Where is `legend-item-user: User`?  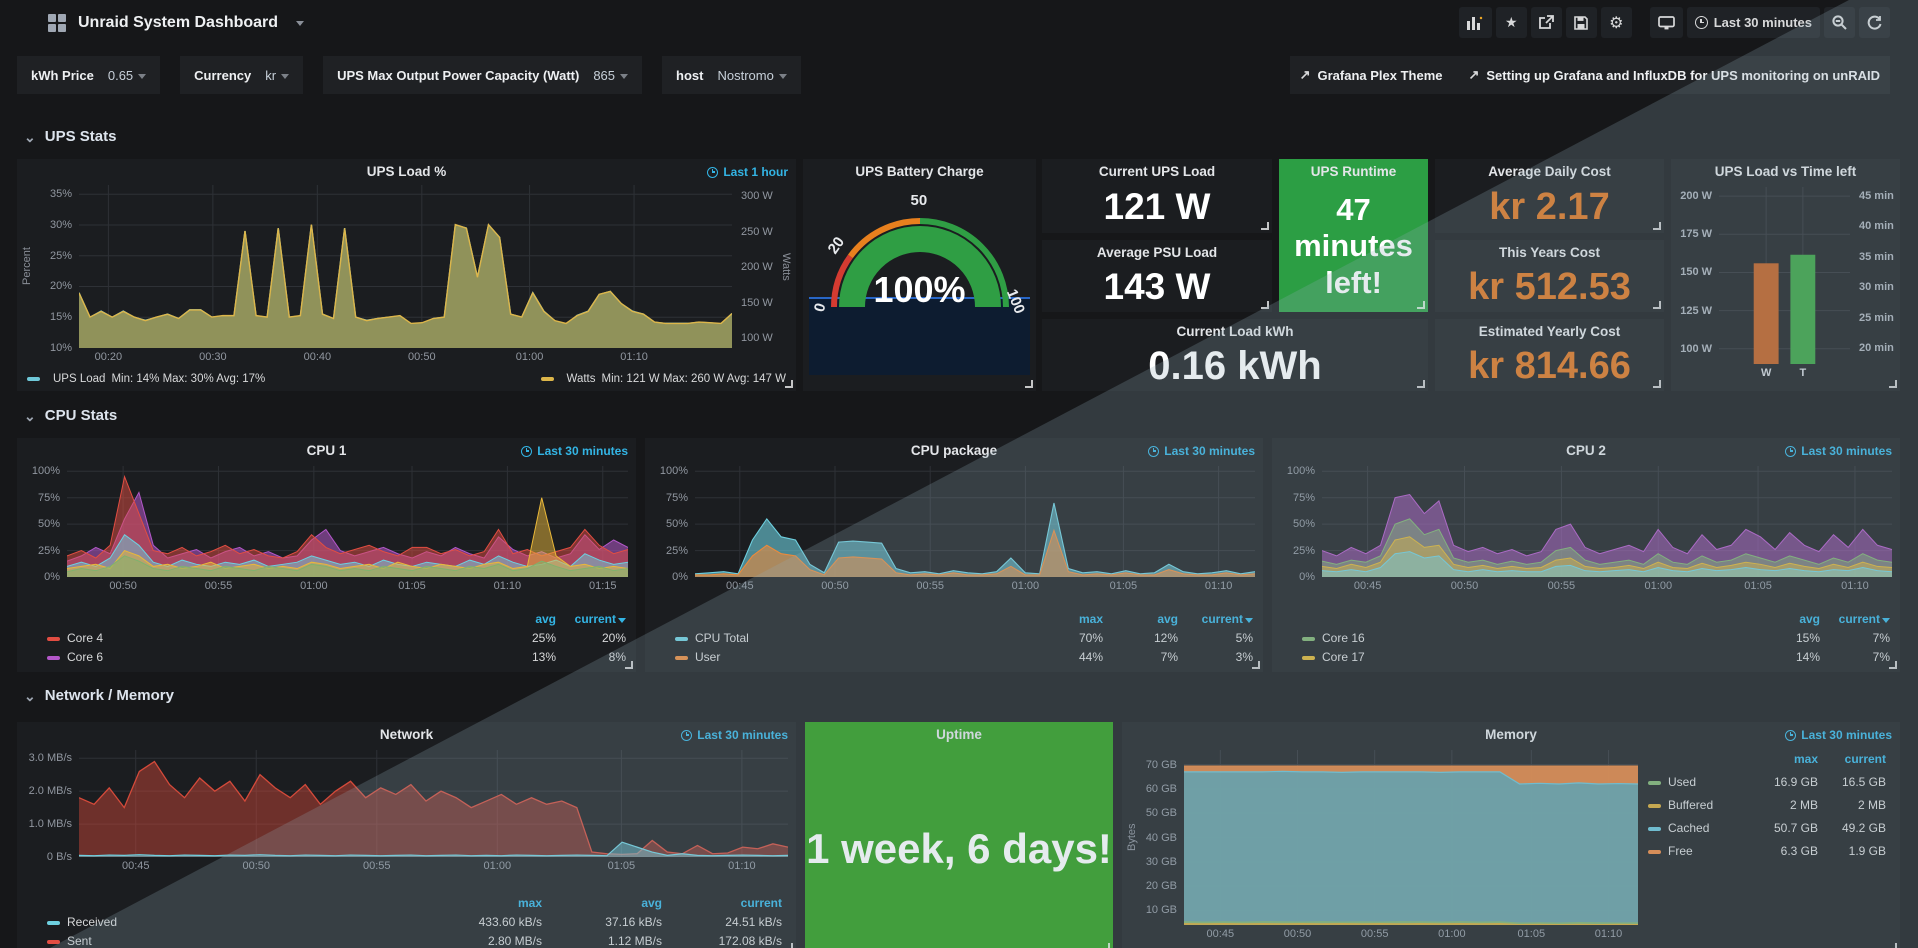
legend-item-user: User is located at coordinates (849, 657).